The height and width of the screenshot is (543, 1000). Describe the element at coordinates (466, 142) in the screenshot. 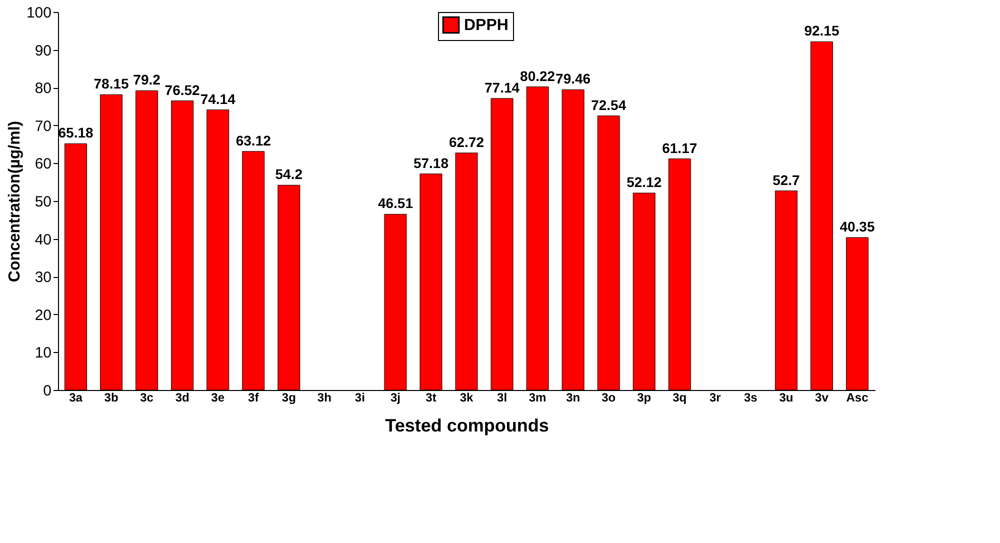

I see `data-label: 62.72` at that location.